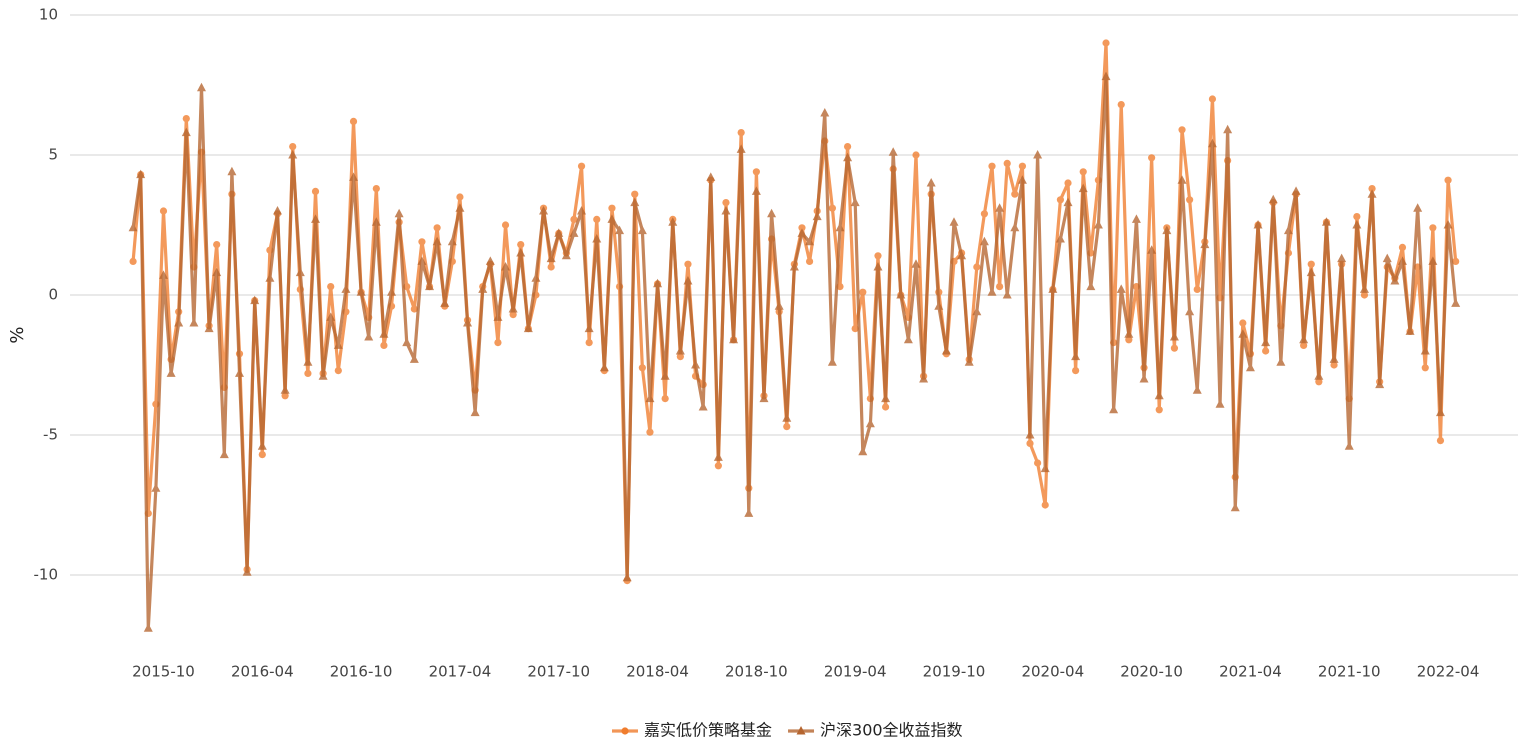 Image resolution: width=1527 pixels, height=750 pixels. I want to click on x-tick-label: 2017-04, so click(460, 672).